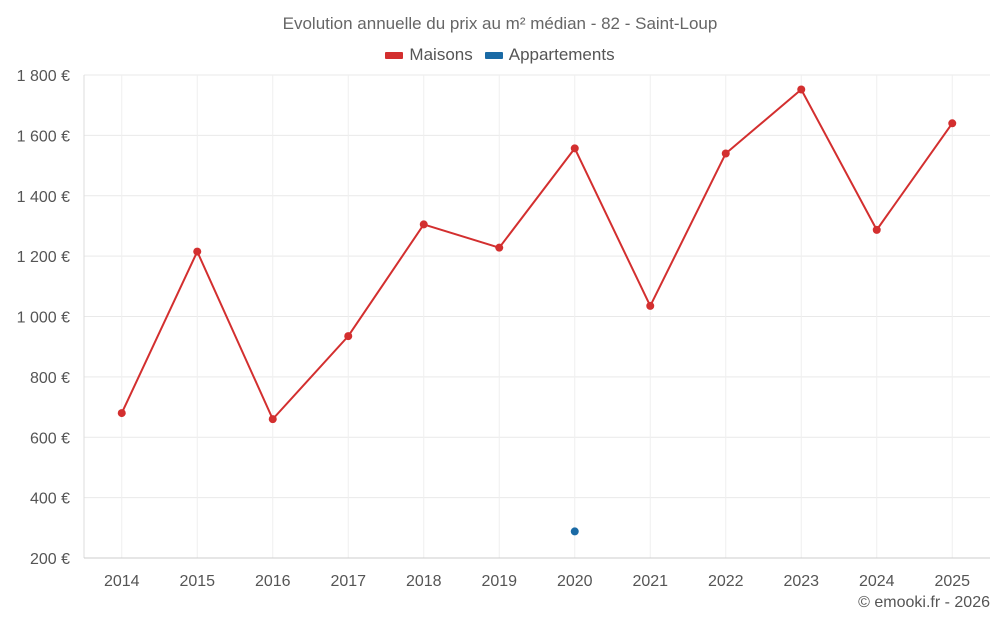 The image size is (1000, 625). What do you see at coordinates (924, 602) in the screenshot?
I see `credit: © emooki.fr - 2026` at bounding box center [924, 602].